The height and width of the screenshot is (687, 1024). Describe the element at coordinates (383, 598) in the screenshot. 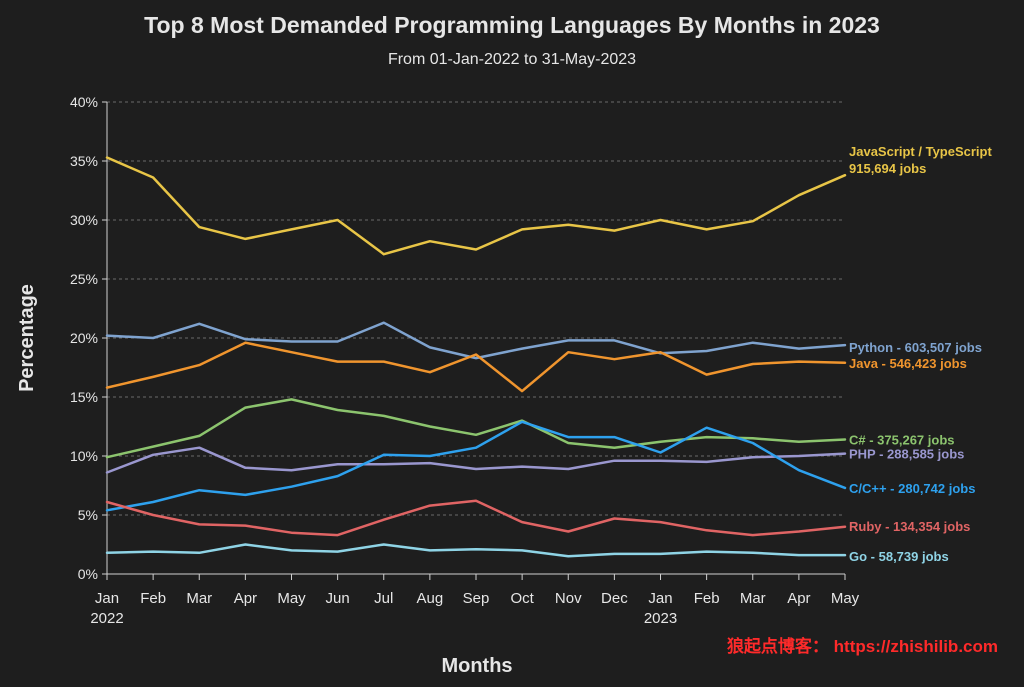

I see `x-tick-label: Jul` at that location.